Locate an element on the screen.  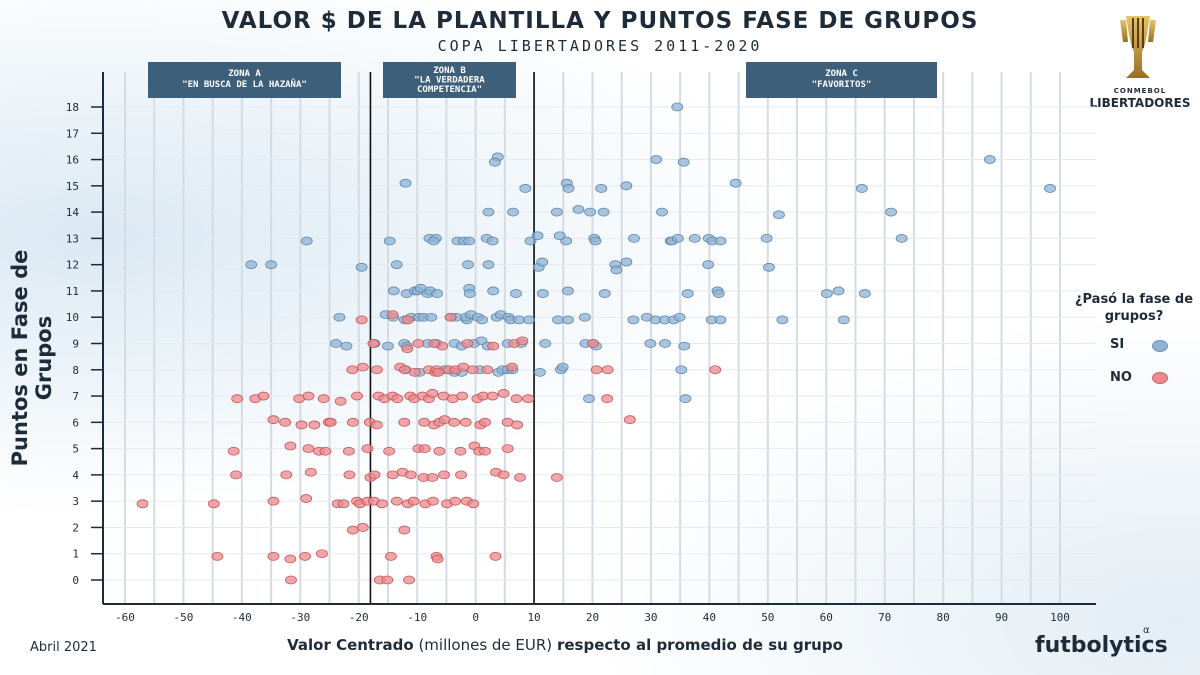
y-tick-label: 6 is located at coordinates (75, 422).